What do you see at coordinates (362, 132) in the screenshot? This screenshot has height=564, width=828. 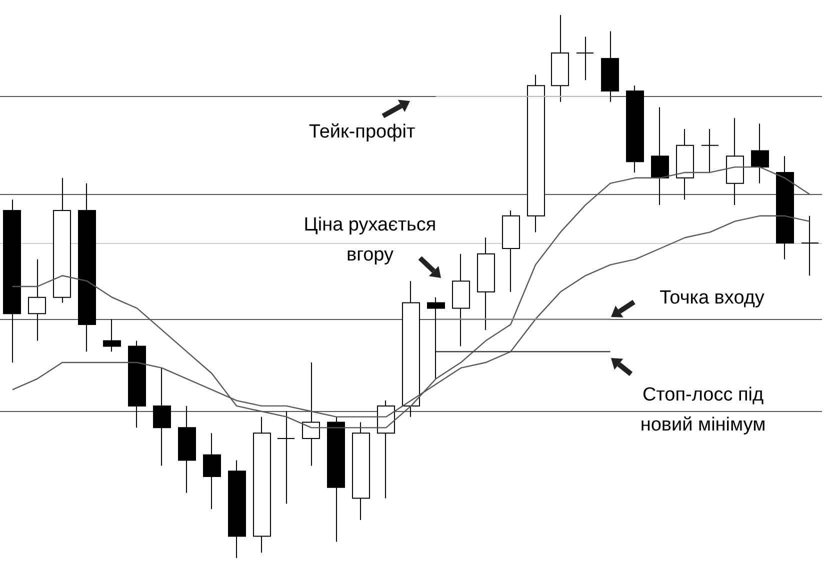 I see `annotation: Тейк-профіт` at bounding box center [362, 132].